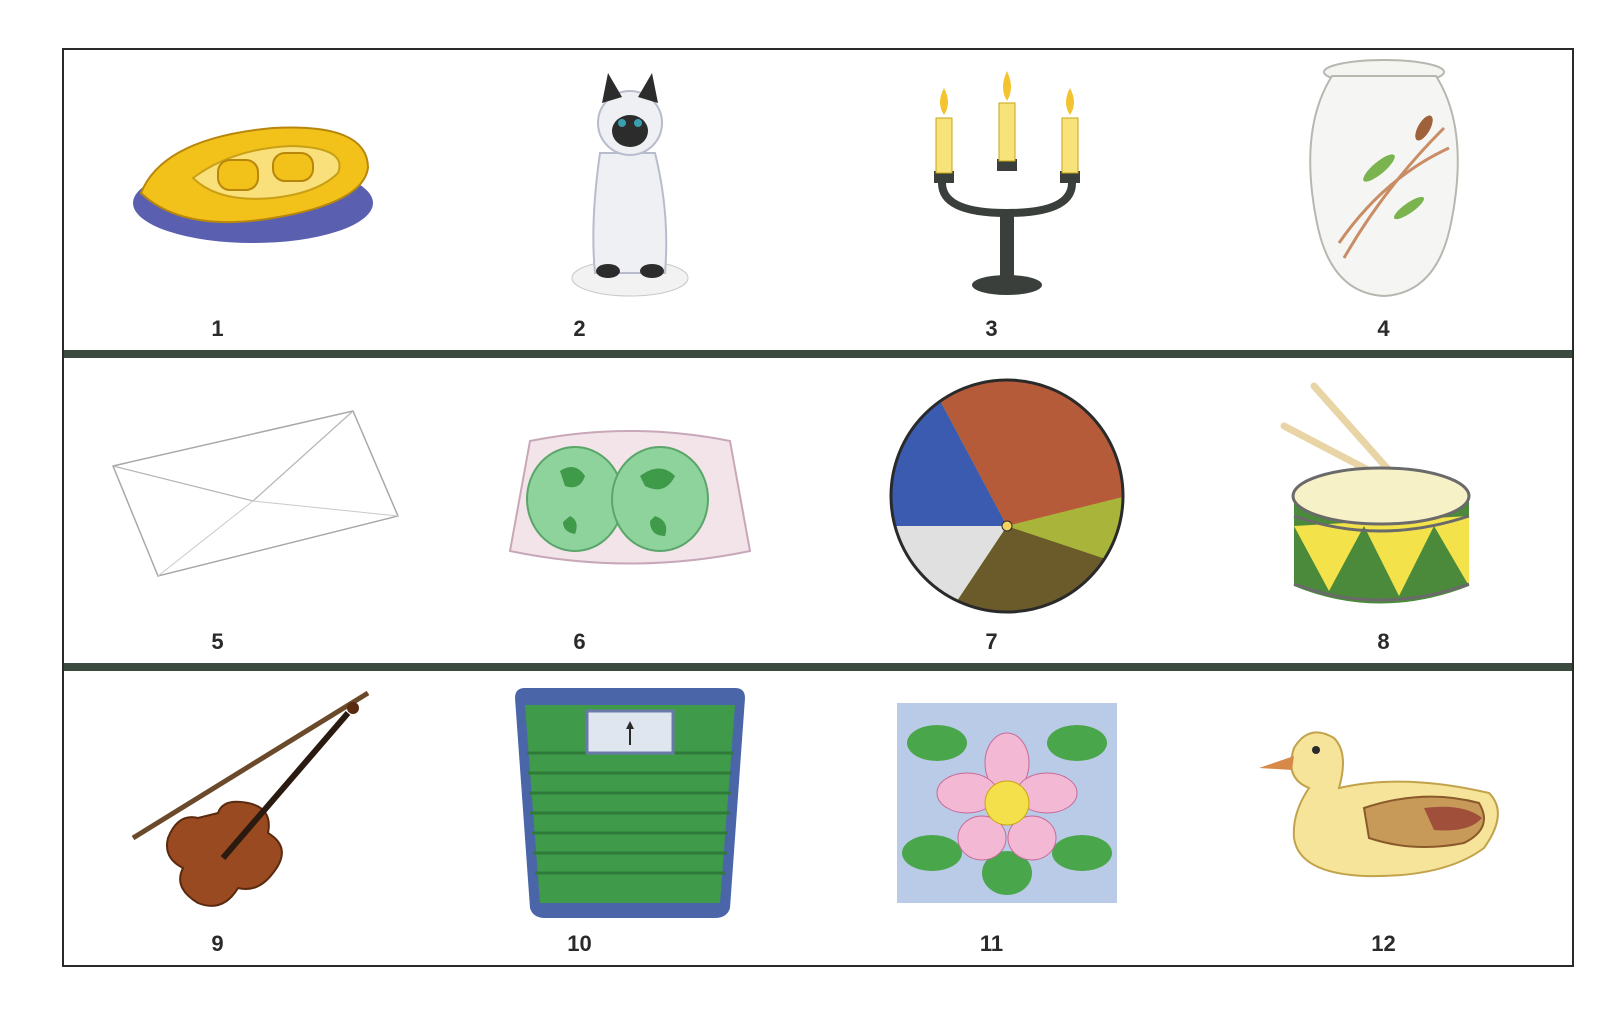 This screenshot has width=1606, height=1032. I want to click on item-number: 5, so click(217, 641).